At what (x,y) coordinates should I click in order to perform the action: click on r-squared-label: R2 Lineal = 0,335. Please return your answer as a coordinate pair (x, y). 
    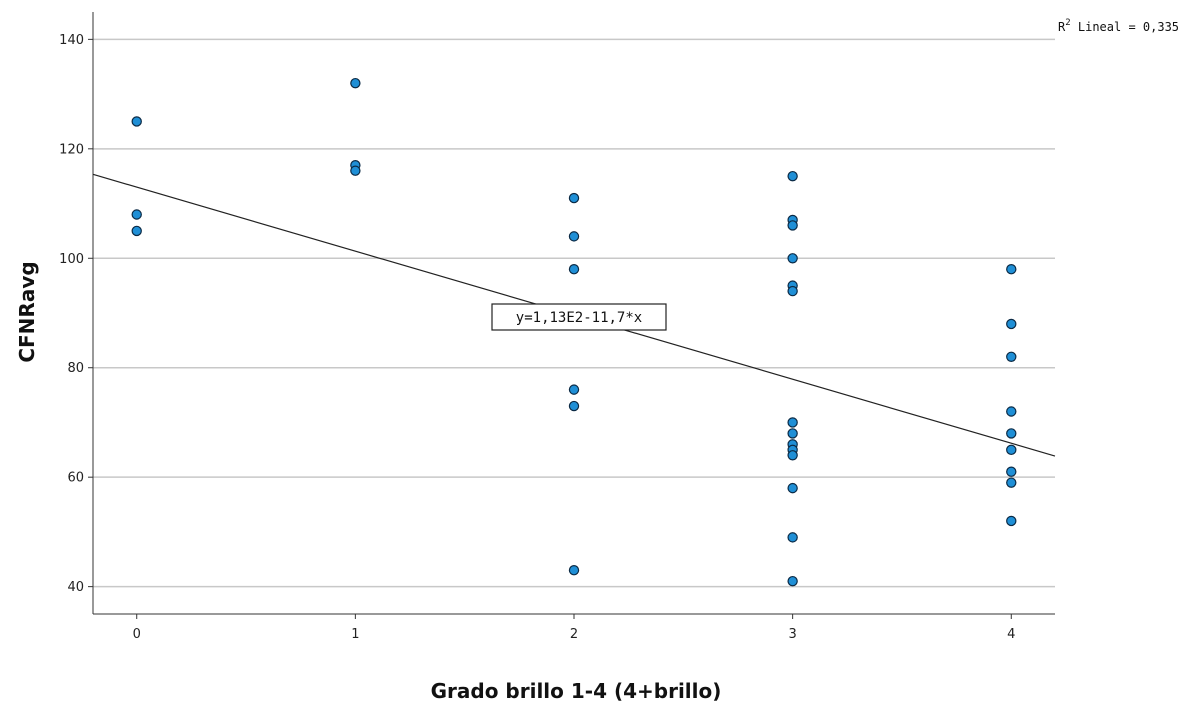
    Looking at the image, I should click on (1118, 26).